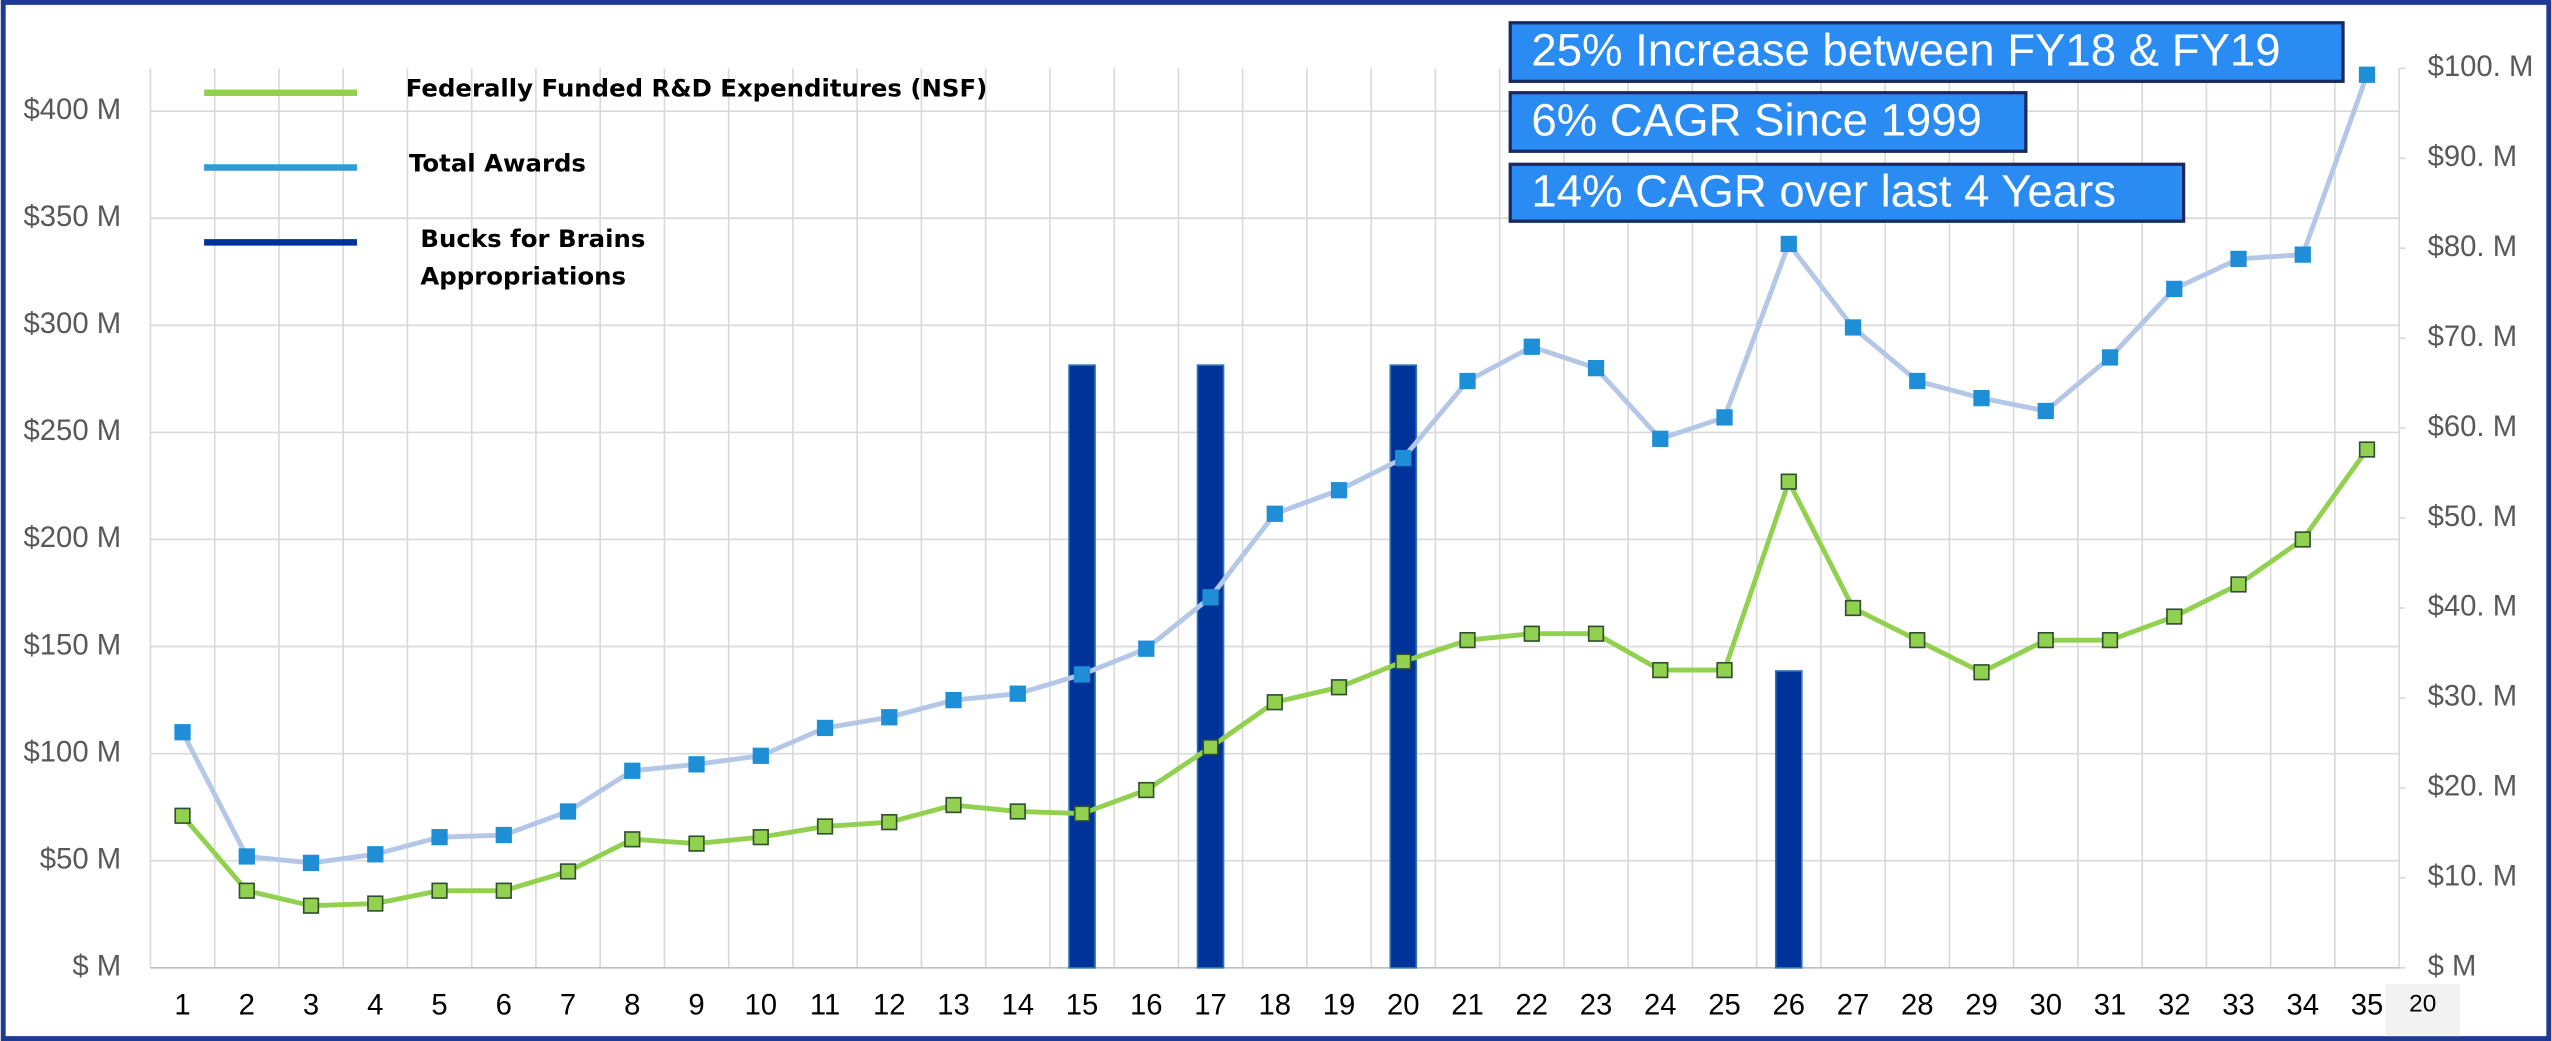 This screenshot has width=2552, height=1041. I want to click on x-tick-label: 24, so click(1660, 1006).